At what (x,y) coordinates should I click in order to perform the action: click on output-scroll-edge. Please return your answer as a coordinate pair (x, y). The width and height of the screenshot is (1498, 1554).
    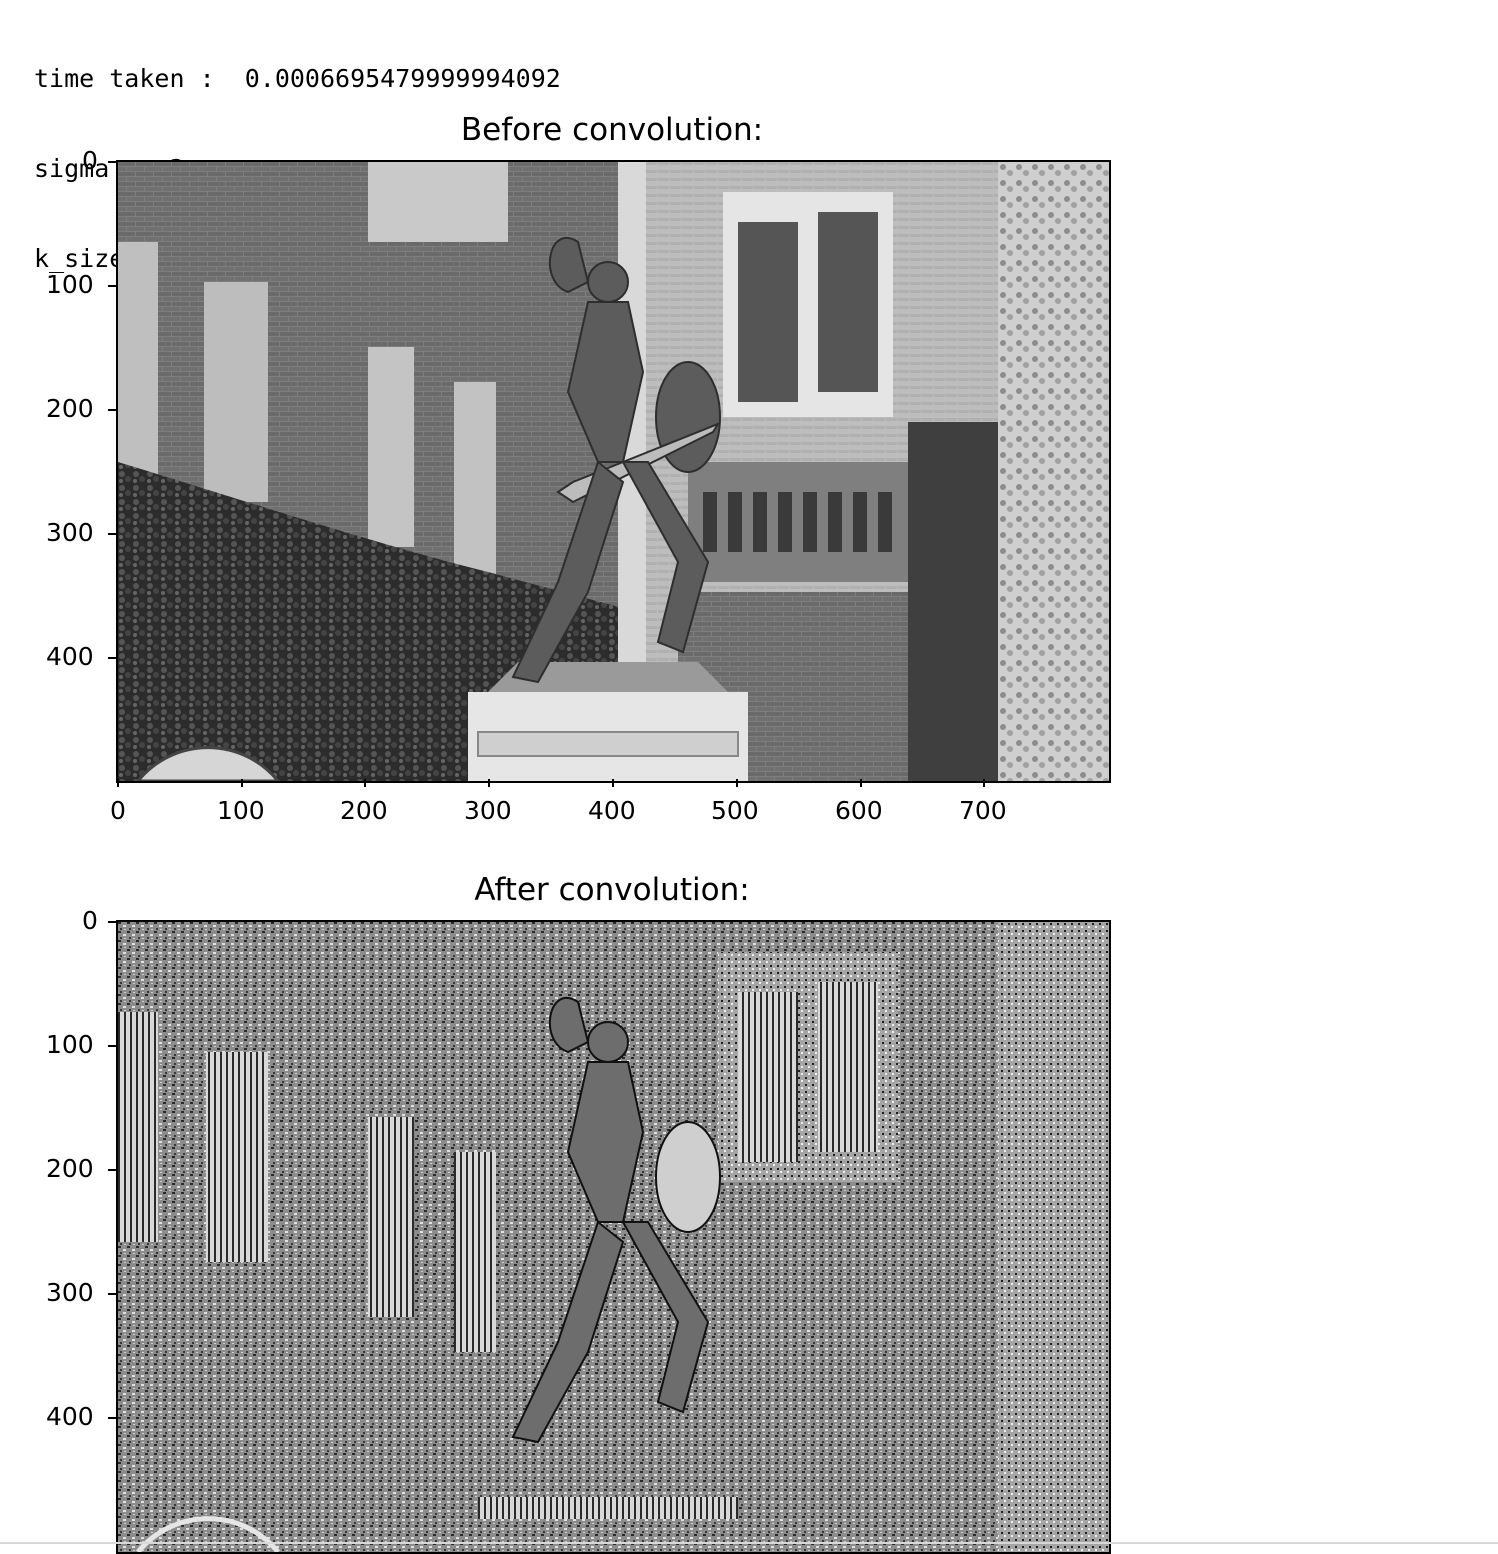
    Looking at the image, I should click on (749, 1543).